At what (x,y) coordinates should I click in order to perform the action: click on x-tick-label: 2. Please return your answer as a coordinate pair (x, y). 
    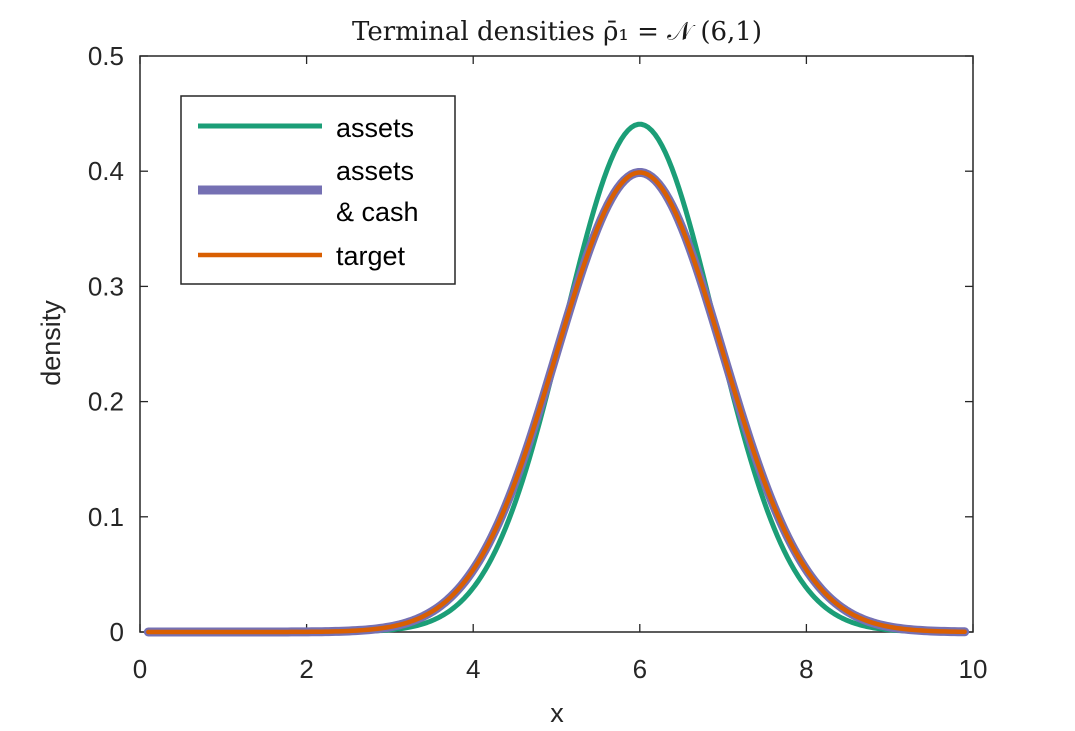
    Looking at the image, I should click on (306, 669).